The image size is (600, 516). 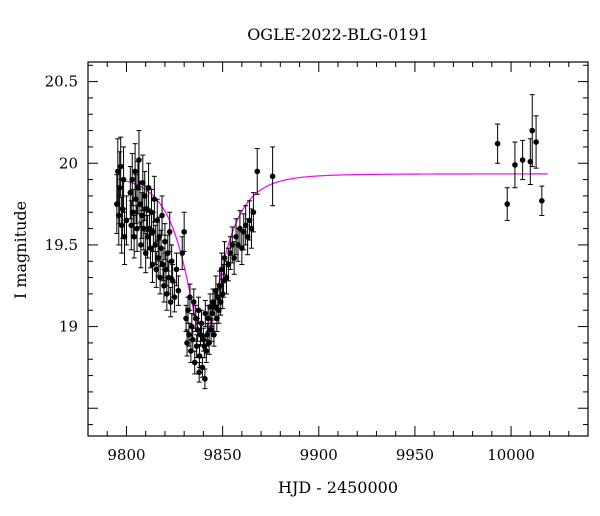 I want to click on y-axis-label: I magnitude, so click(x=20, y=250).